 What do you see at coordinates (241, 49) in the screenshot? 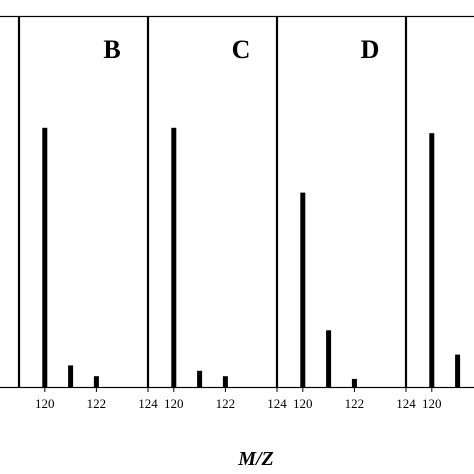
I see `panel-letter: C` at bounding box center [241, 49].